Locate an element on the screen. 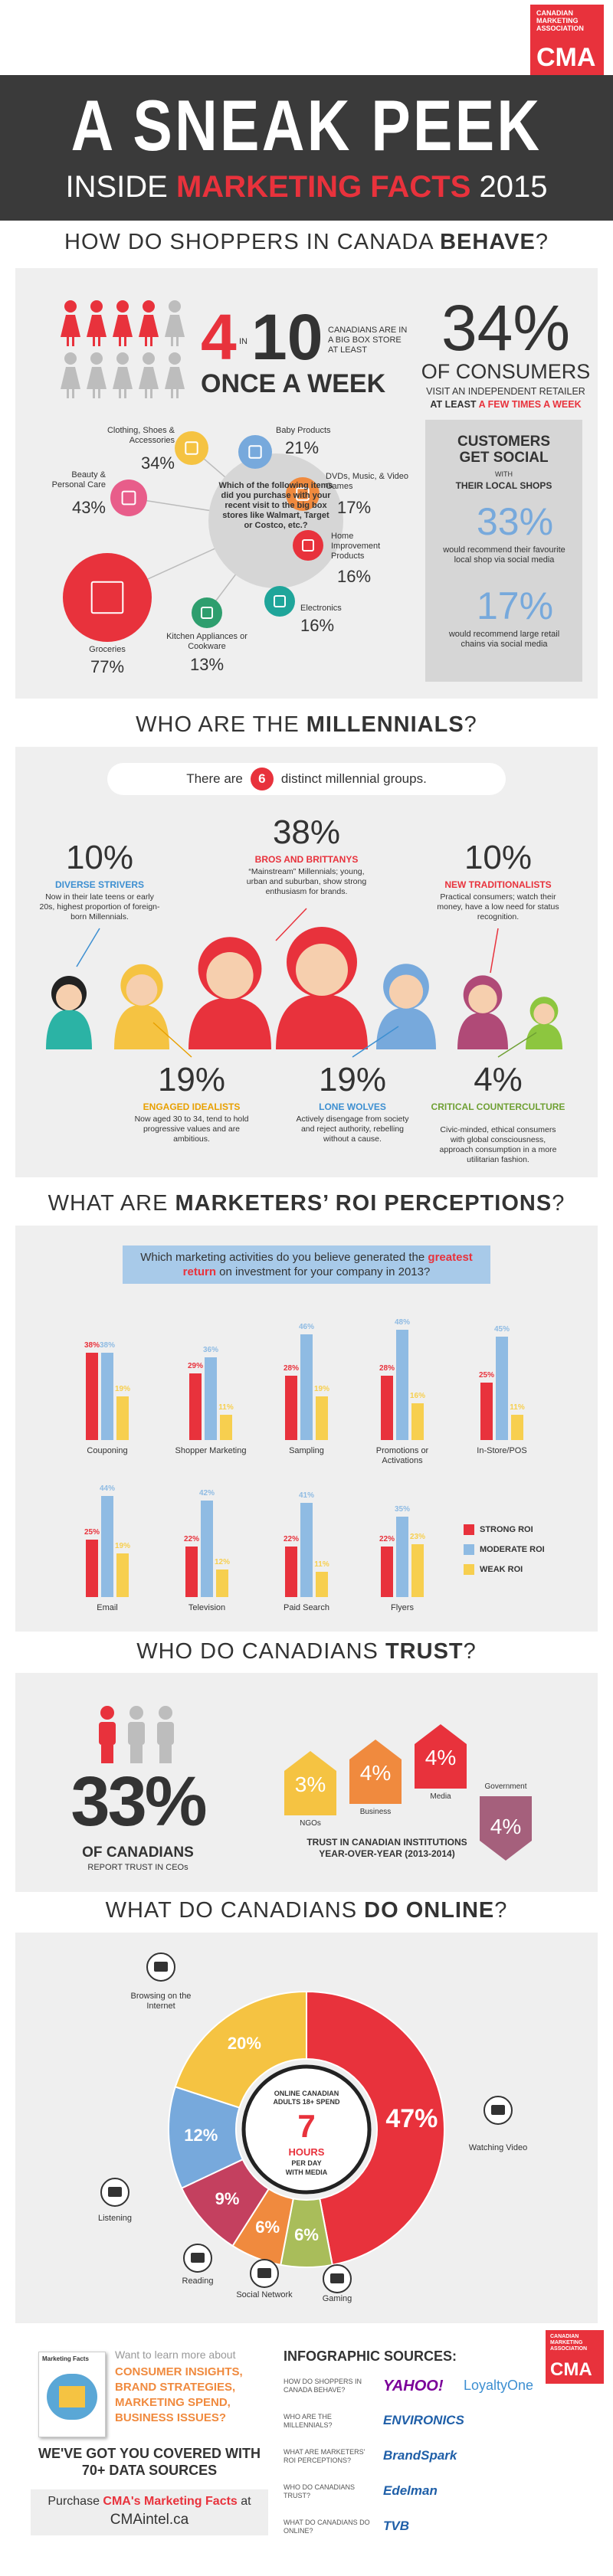  bar-label: 11% is located at coordinates (226, 1407).